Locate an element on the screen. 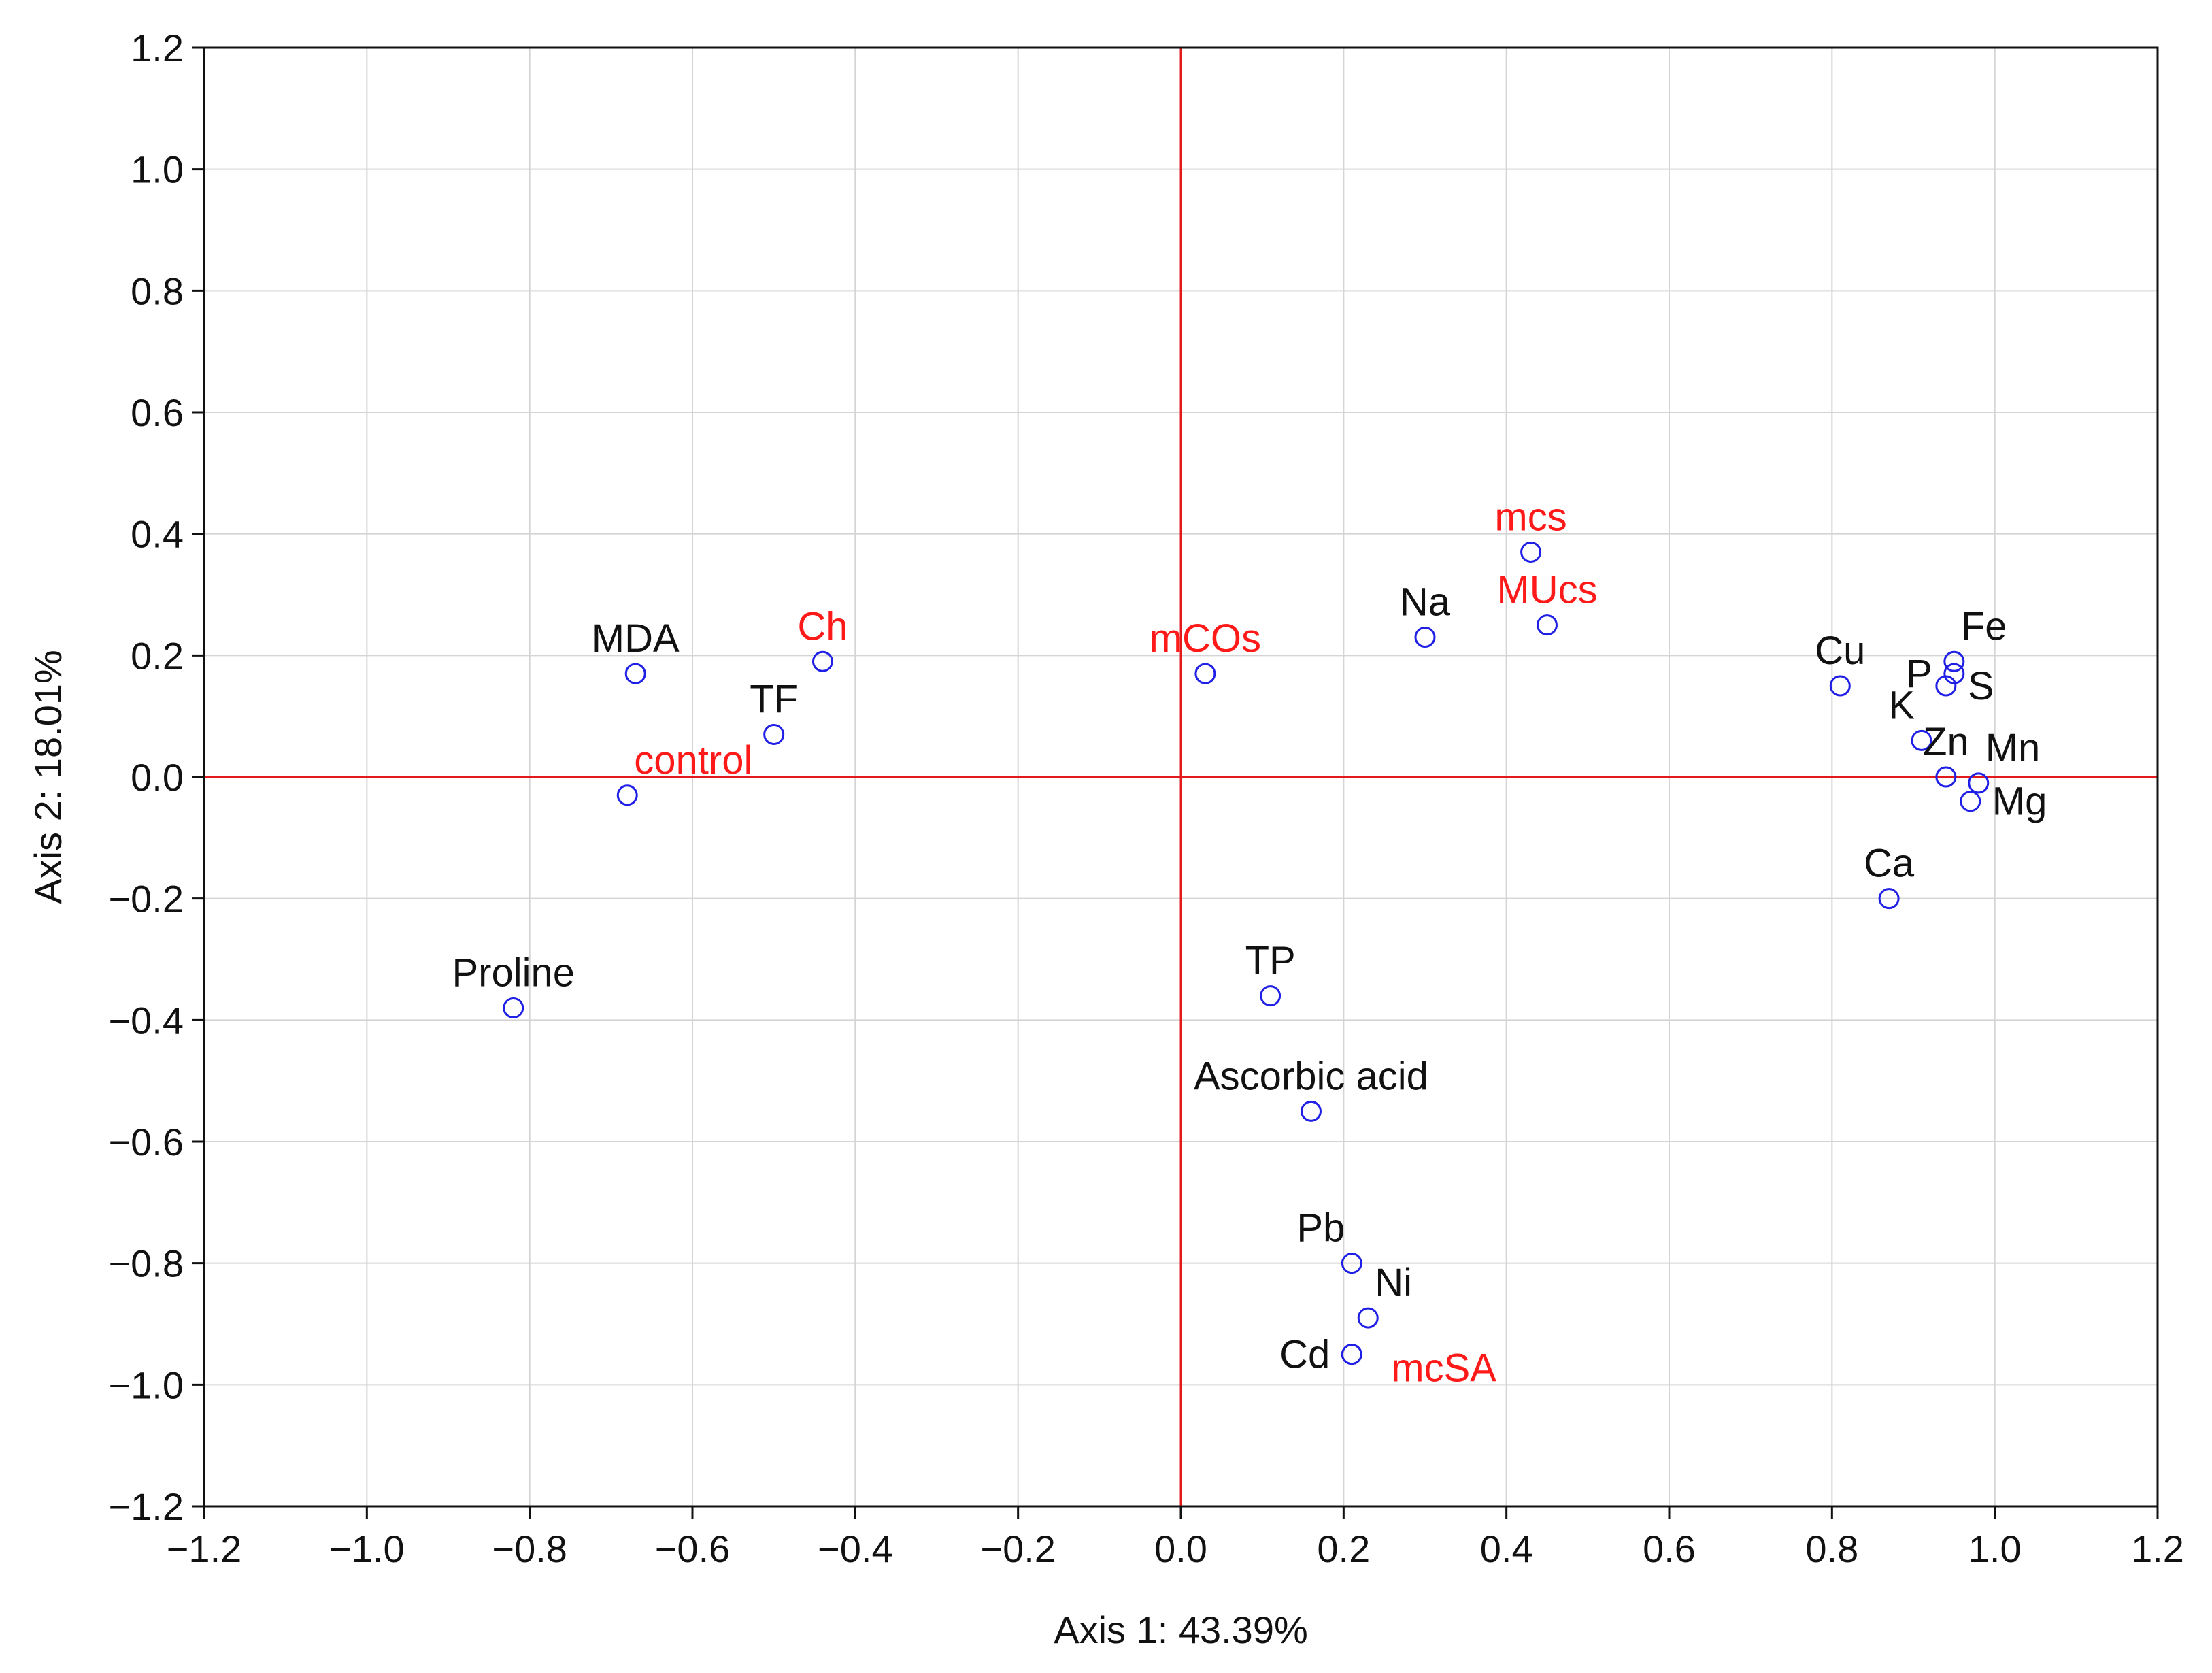  point-label-tp: TP is located at coordinates (1270, 961).